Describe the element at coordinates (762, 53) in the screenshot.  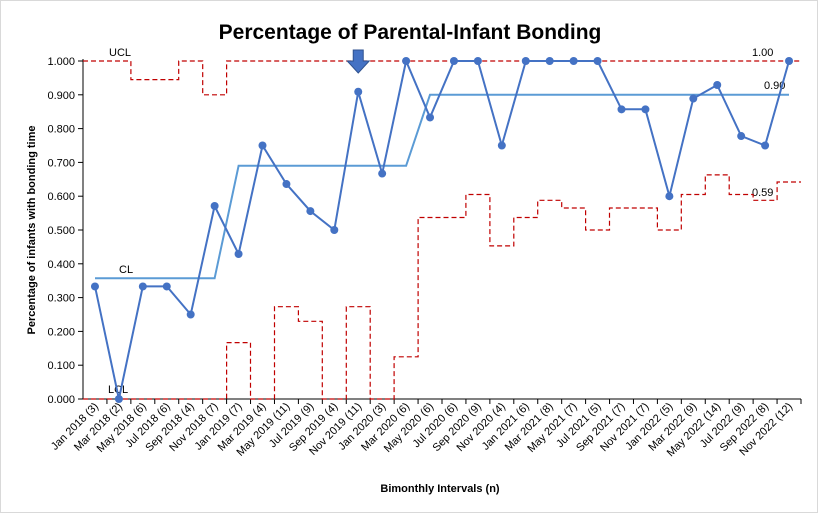
I see `ucl-value-label: 1.00` at that location.